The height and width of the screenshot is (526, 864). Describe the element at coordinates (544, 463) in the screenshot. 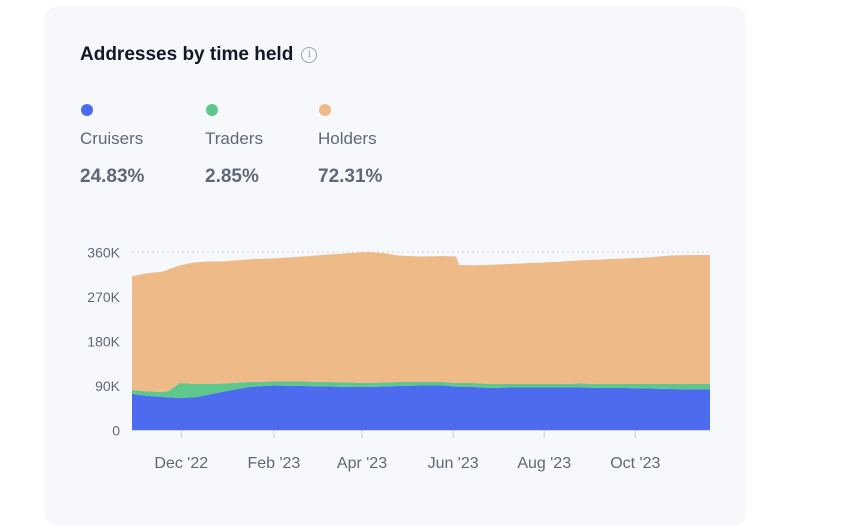

I see `x-tick-label: Aug '23` at that location.